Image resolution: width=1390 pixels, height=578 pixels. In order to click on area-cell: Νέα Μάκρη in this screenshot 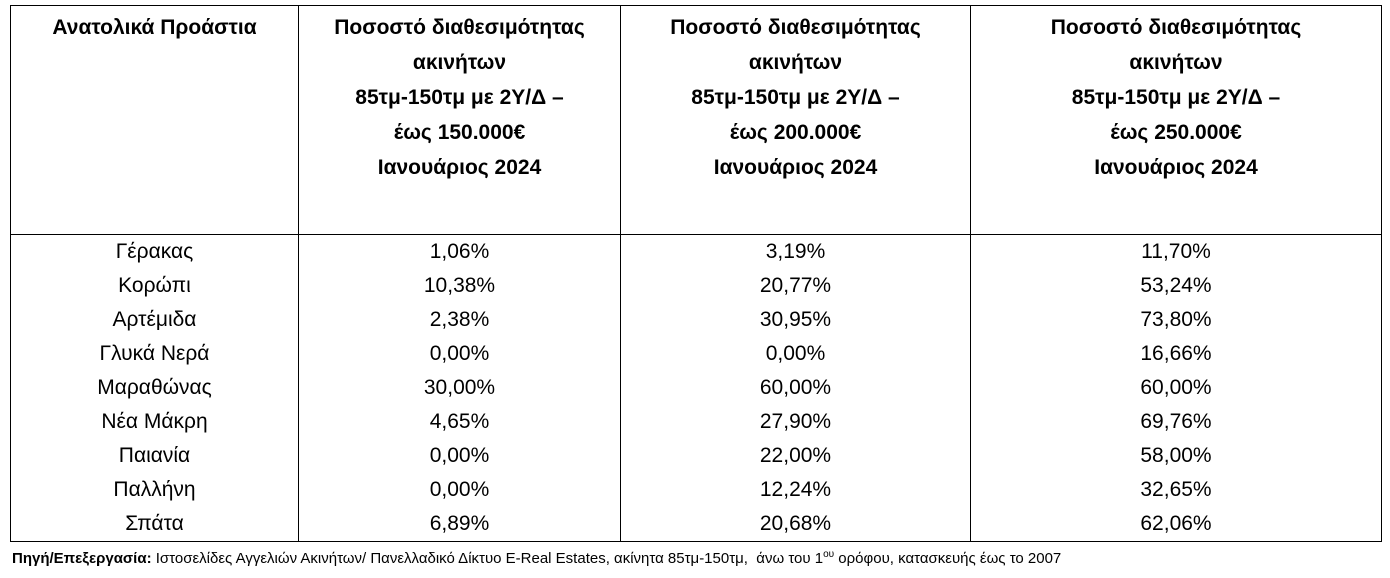, I will do `click(154, 422)`.